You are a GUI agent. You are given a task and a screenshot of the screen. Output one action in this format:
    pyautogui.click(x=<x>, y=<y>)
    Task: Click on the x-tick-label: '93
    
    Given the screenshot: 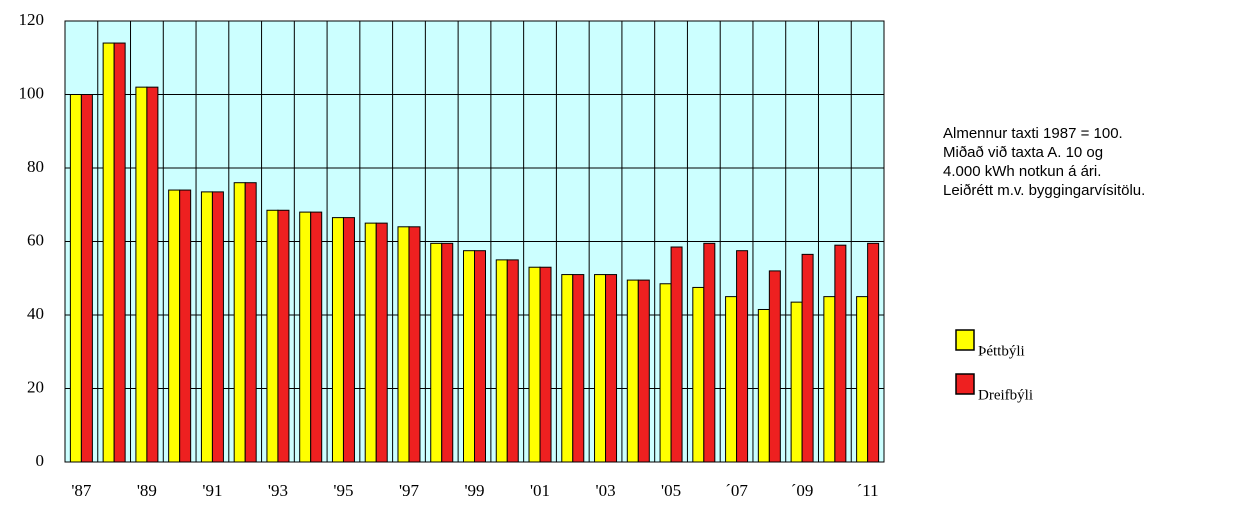 What is the action you would take?
    pyautogui.click(x=278, y=490)
    